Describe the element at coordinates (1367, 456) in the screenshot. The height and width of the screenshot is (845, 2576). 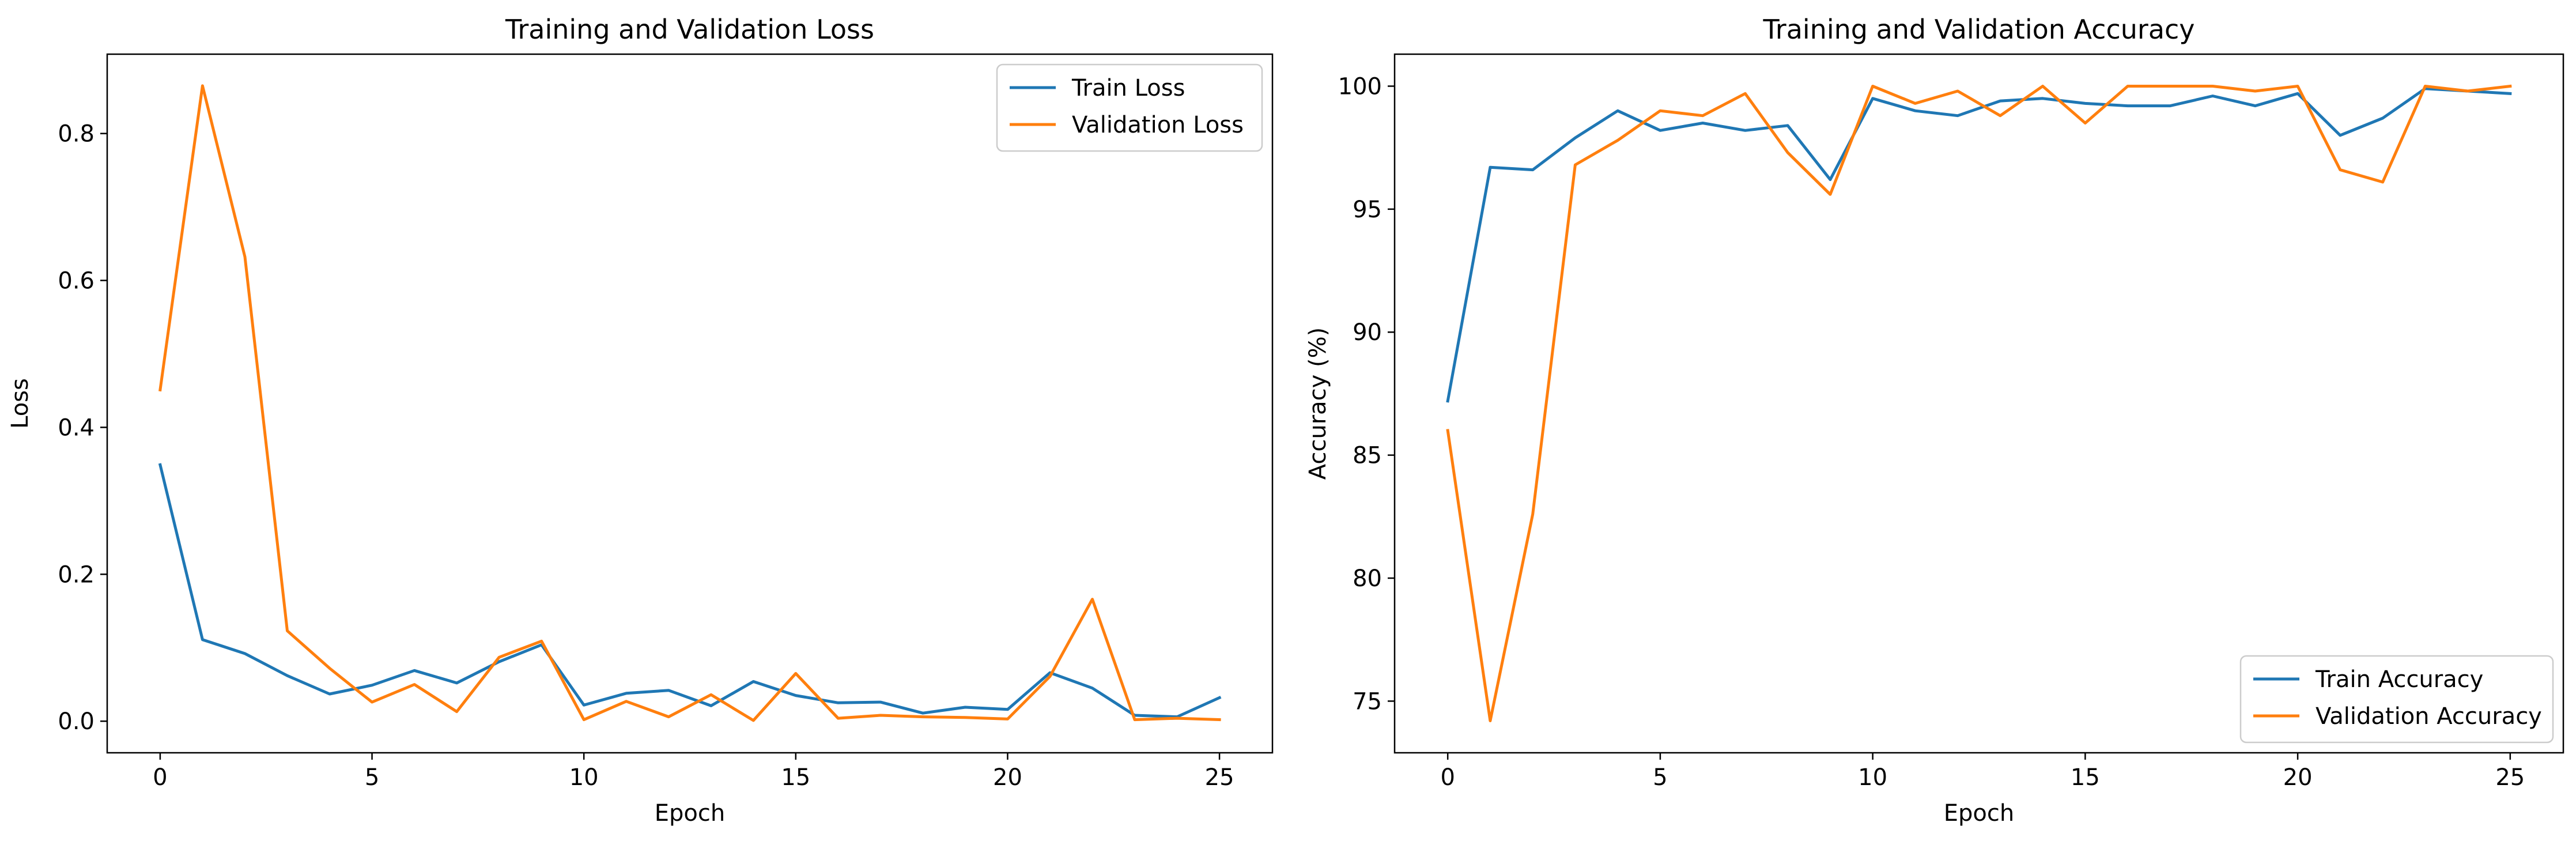
I see `y-tick-label: 85` at that location.